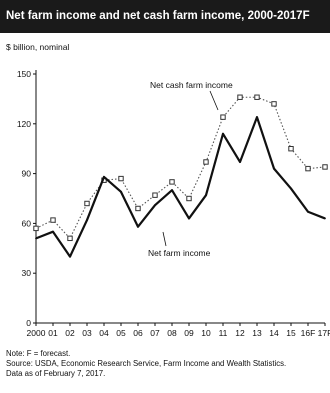 The height and width of the screenshot is (393, 330). Describe the element at coordinates (56, 373) in the screenshot. I see `note-data-date: Data as of February 7, 2017.` at that location.